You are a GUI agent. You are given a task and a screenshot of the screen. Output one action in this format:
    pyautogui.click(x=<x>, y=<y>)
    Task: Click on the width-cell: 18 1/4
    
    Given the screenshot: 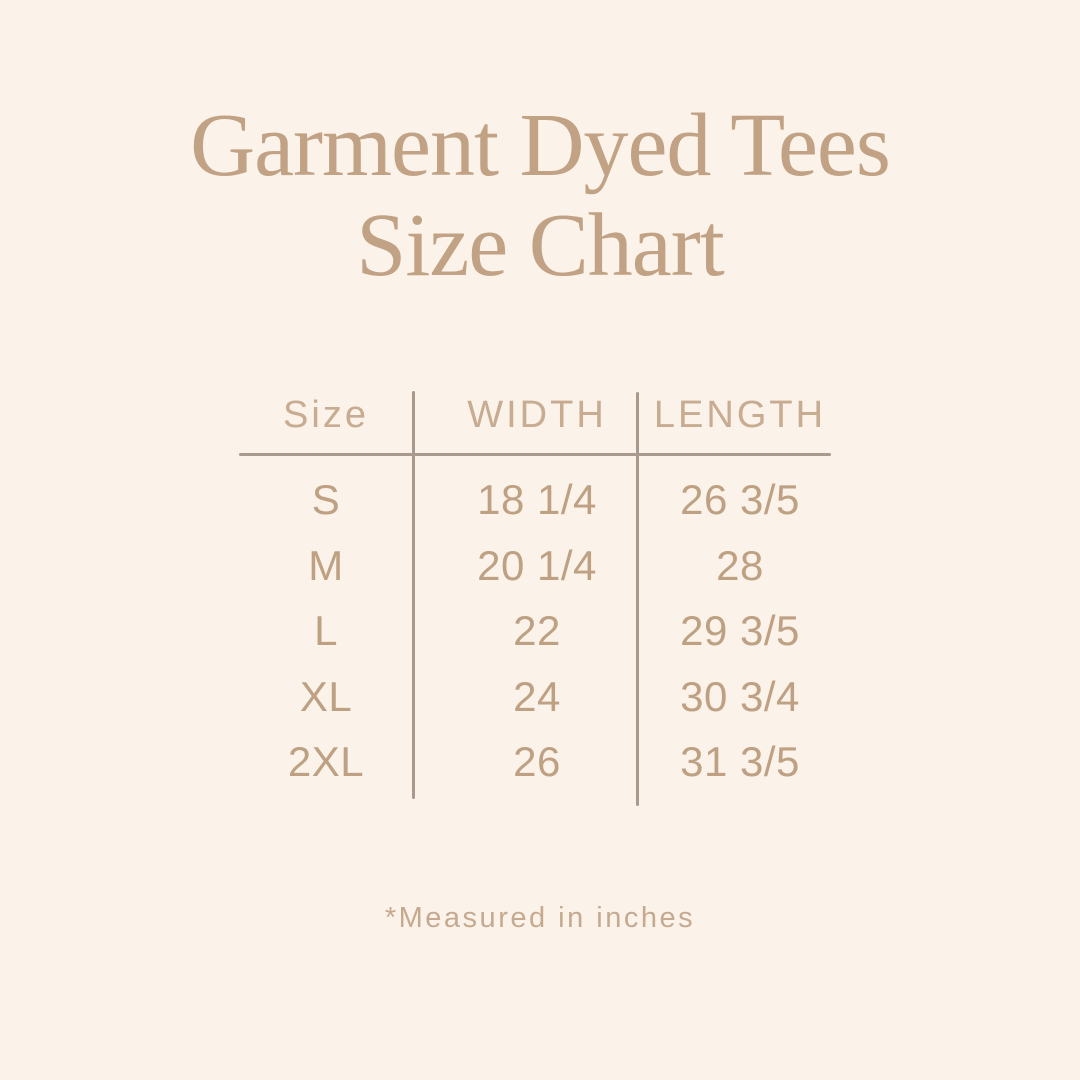 What is the action you would take?
    pyautogui.click(x=537, y=499)
    